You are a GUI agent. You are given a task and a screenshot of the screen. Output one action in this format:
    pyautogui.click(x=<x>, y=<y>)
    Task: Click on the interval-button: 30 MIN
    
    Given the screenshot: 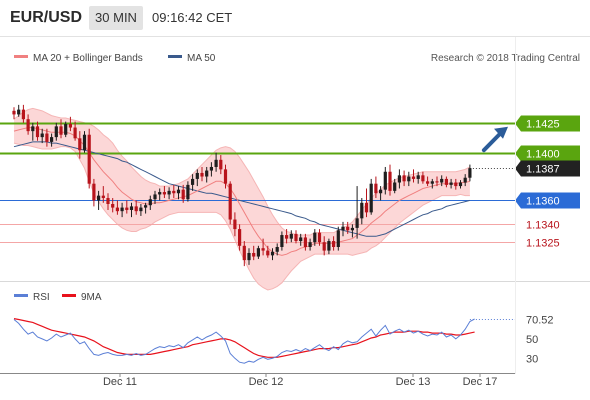 What is the action you would take?
    pyautogui.click(x=116, y=18)
    